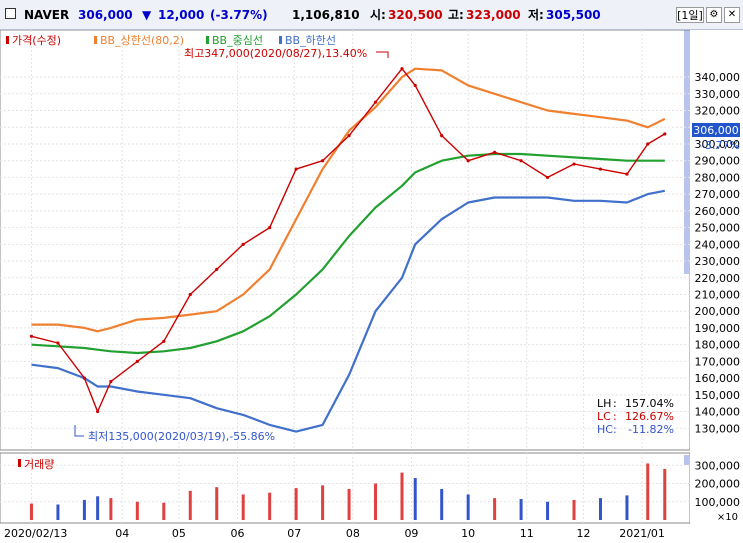 This screenshot has height=543, width=743. Describe the element at coordinates (718, 294) in the screenshot. I see `y-tick-label: 210,000` at that location.